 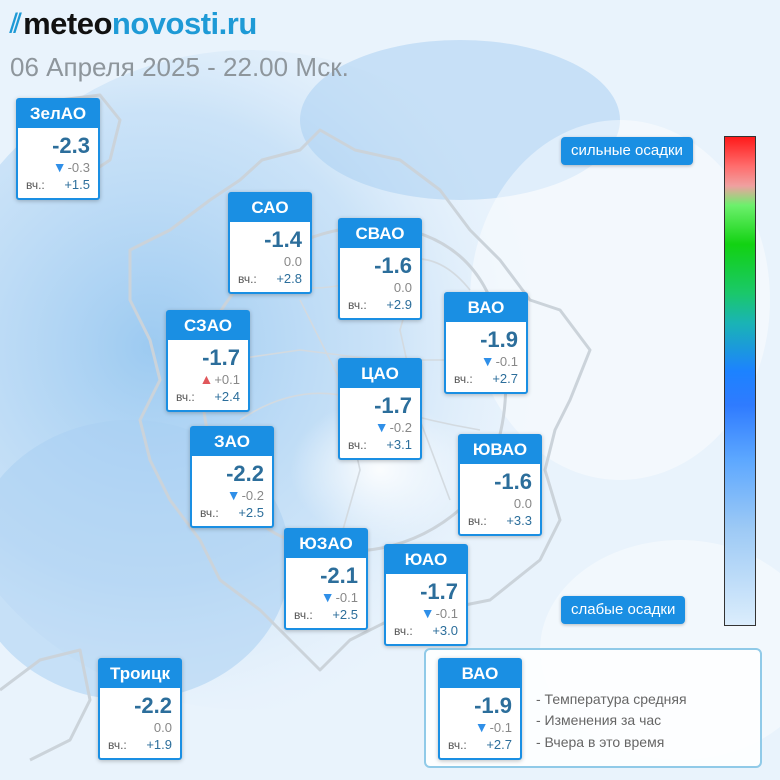 What do you see at coordinates (399, 444) in the screenshot?
I see `yesterday-value: +3.1` at bounding box center [399, 444].